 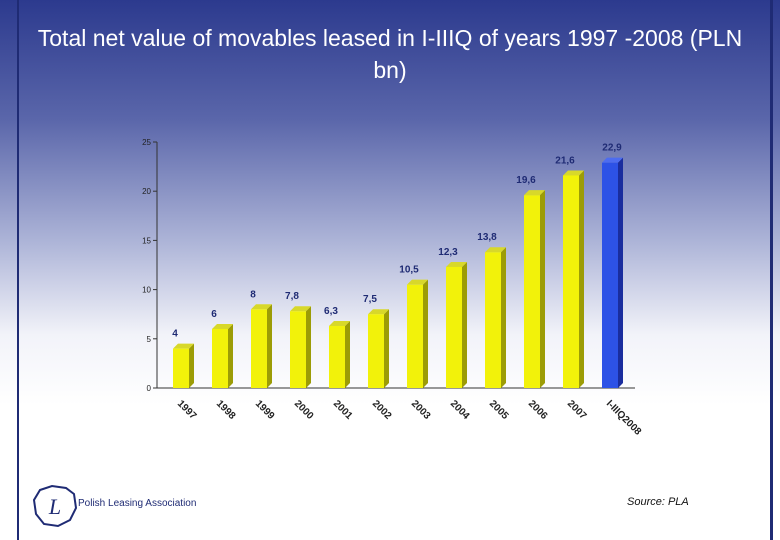 What do you see at coordinates (771, 270) in the screenshot?
I see `right-border-rule` at bounding box center [771, 270].